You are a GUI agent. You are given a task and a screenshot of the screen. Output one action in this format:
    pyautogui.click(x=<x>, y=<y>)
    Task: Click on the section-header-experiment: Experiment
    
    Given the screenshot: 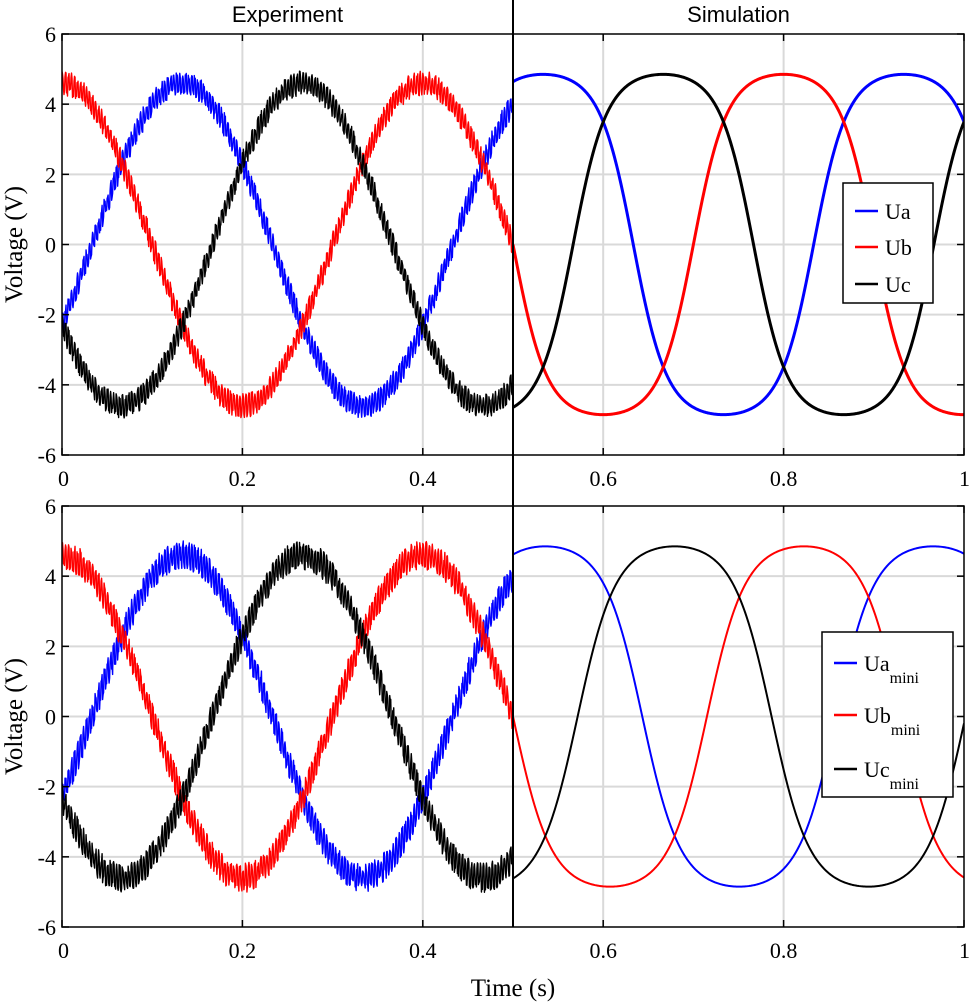 What is the action you would take?
    pyautogui.click(x=287, y=14)
    